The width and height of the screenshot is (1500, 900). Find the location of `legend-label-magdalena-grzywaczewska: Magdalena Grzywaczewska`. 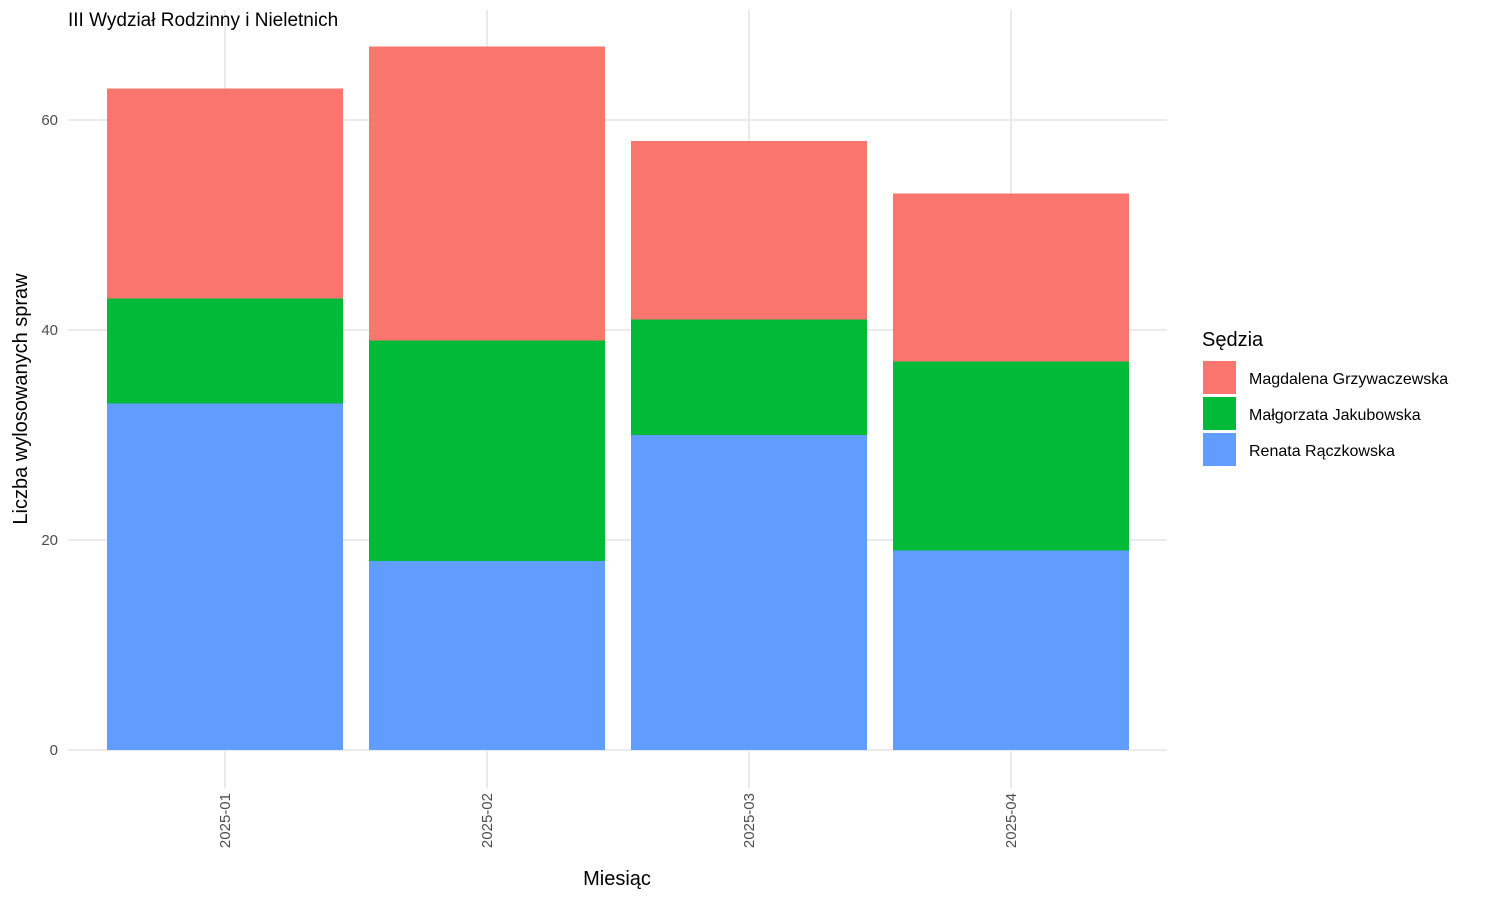

legend-label-magdalena-grzywaczewska: Magdalena Grzywaczewska is located at coordinates (1348, 379).